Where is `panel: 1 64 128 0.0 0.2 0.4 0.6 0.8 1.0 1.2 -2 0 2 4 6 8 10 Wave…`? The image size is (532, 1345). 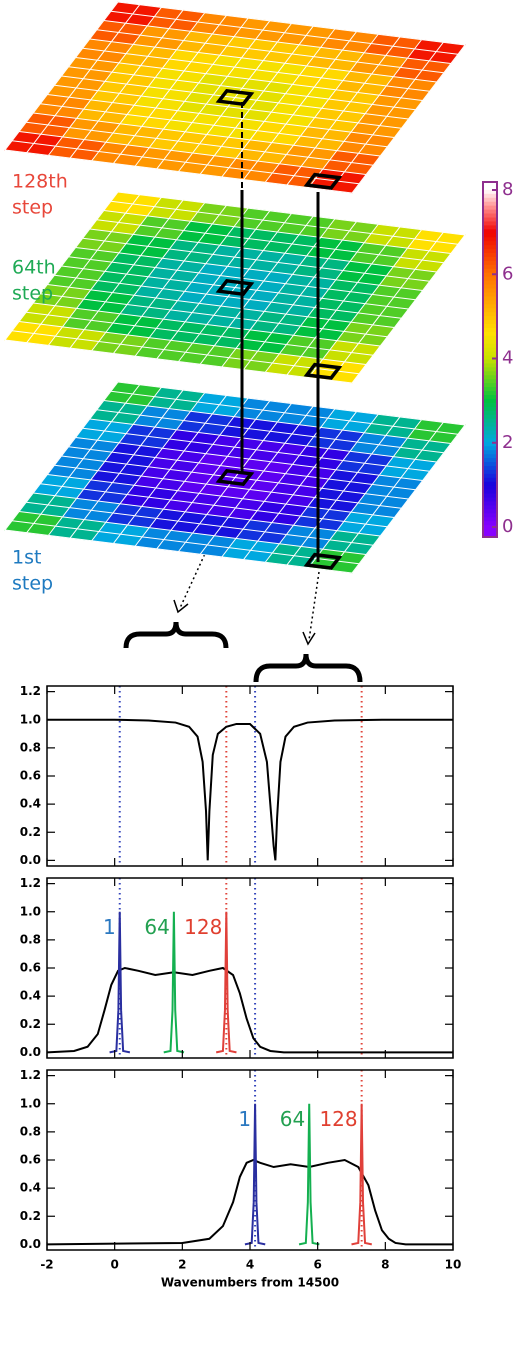 panel: 1 64 128 0.0 0.2 0.4 0.6 0.8 1.0 1.2 -2 0 2 4 6 8 10 Wave… is located at coordinates (241, 1178).